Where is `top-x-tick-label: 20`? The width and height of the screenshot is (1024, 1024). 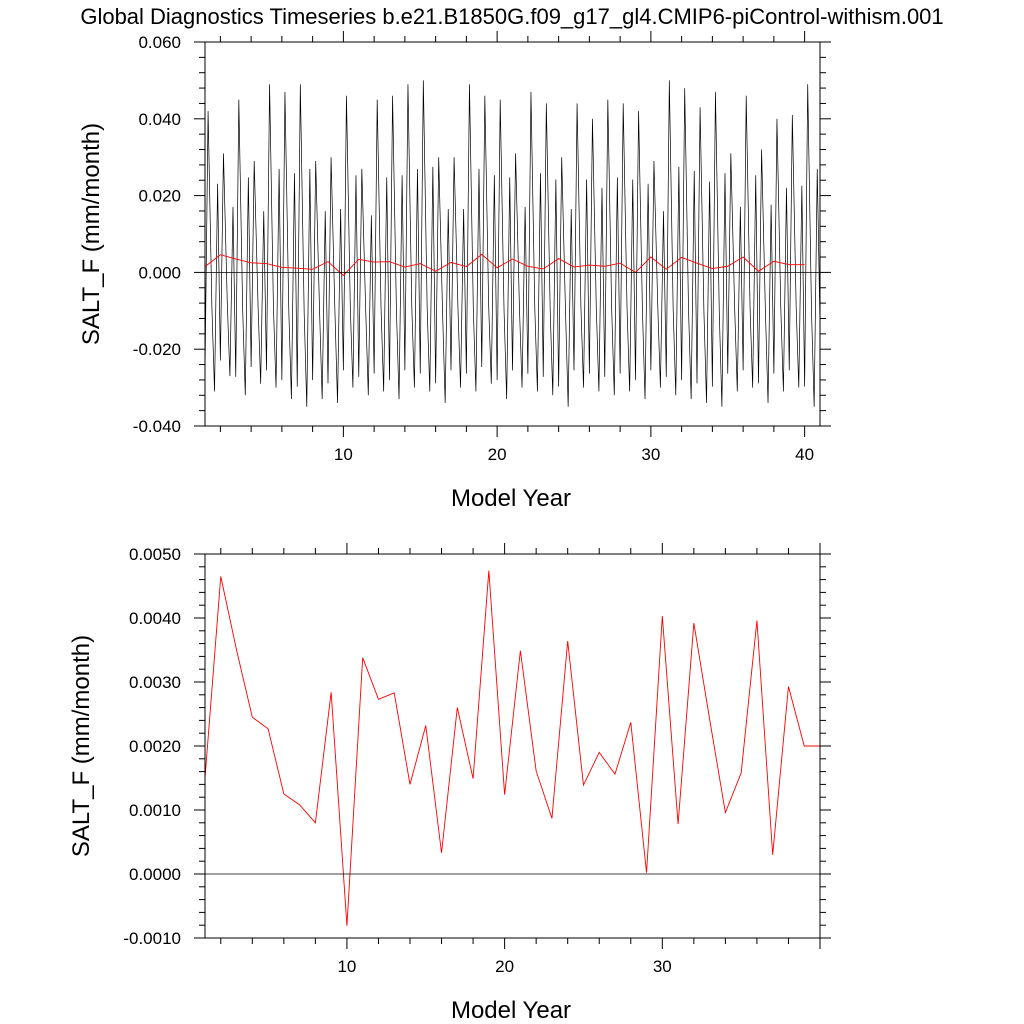
top-x-tick-label: 20 is located at coordinates (497, 454).